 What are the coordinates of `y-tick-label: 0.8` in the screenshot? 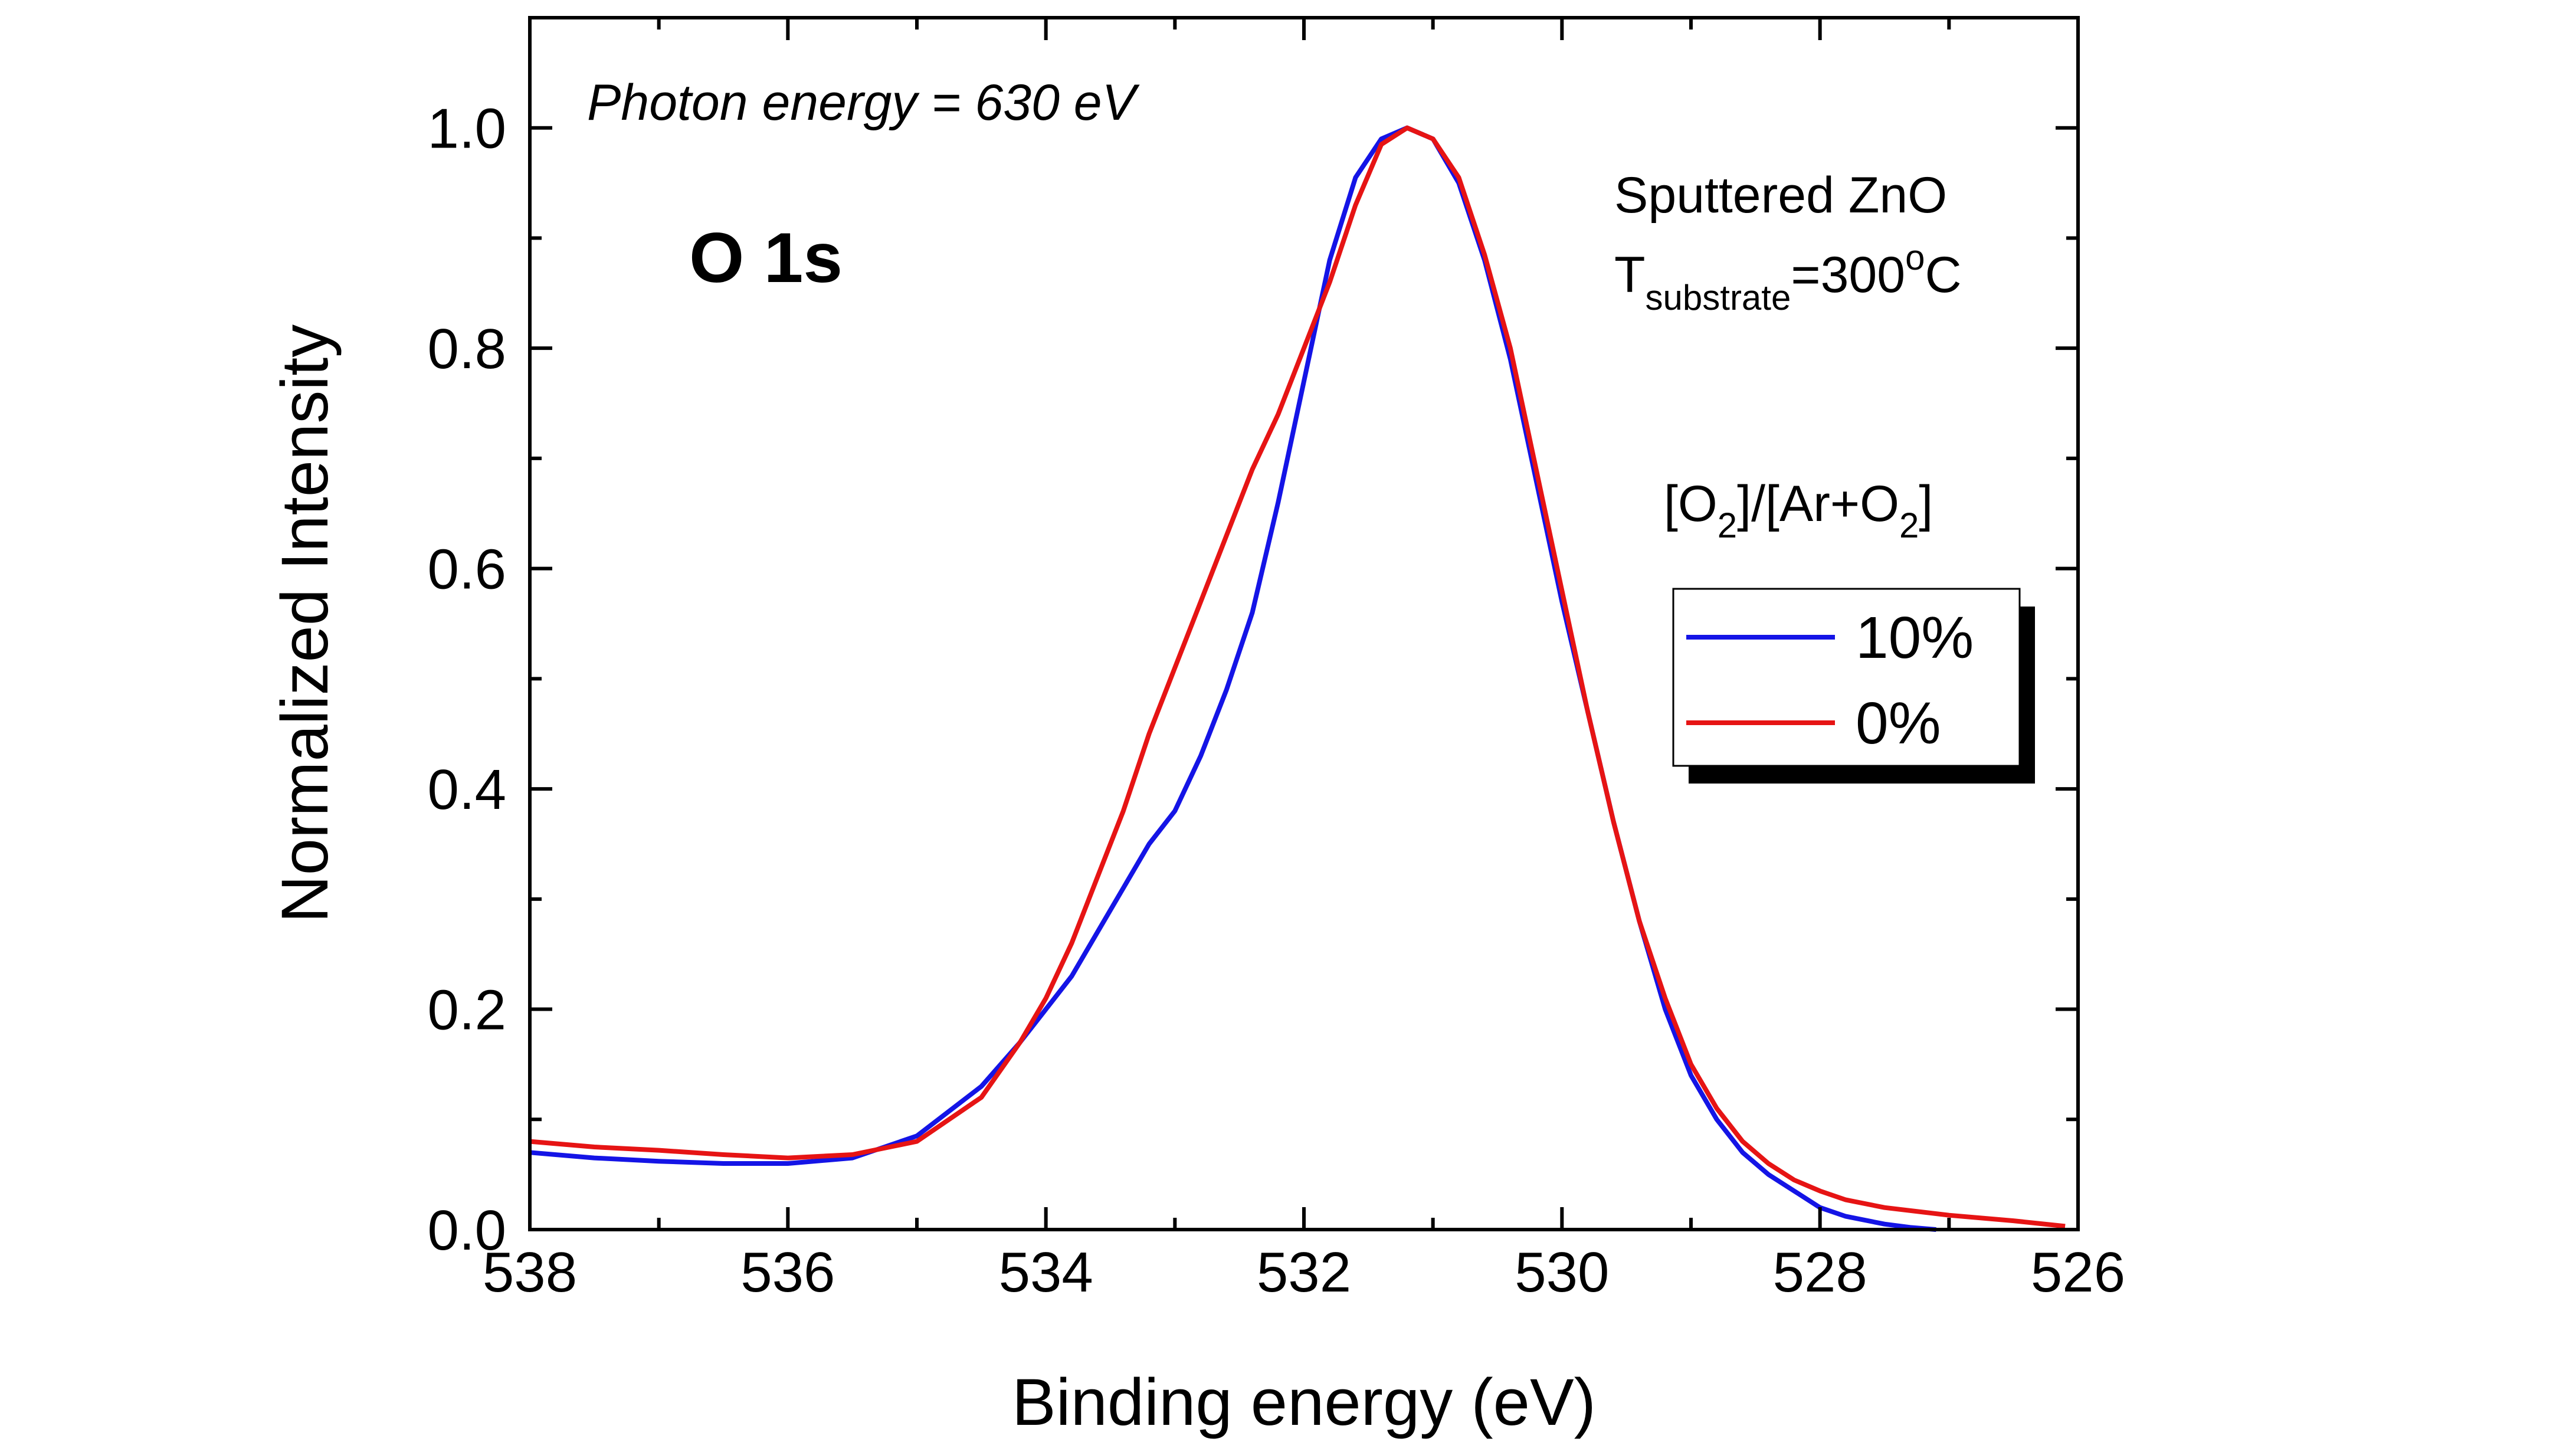 It's located at (467, 349).